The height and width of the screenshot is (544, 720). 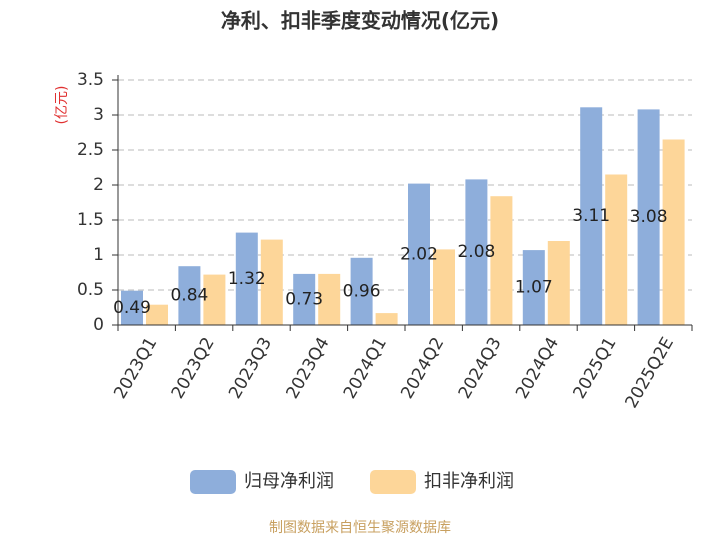 I want to click on value-label: 0.49, so click(x=132, y=308).